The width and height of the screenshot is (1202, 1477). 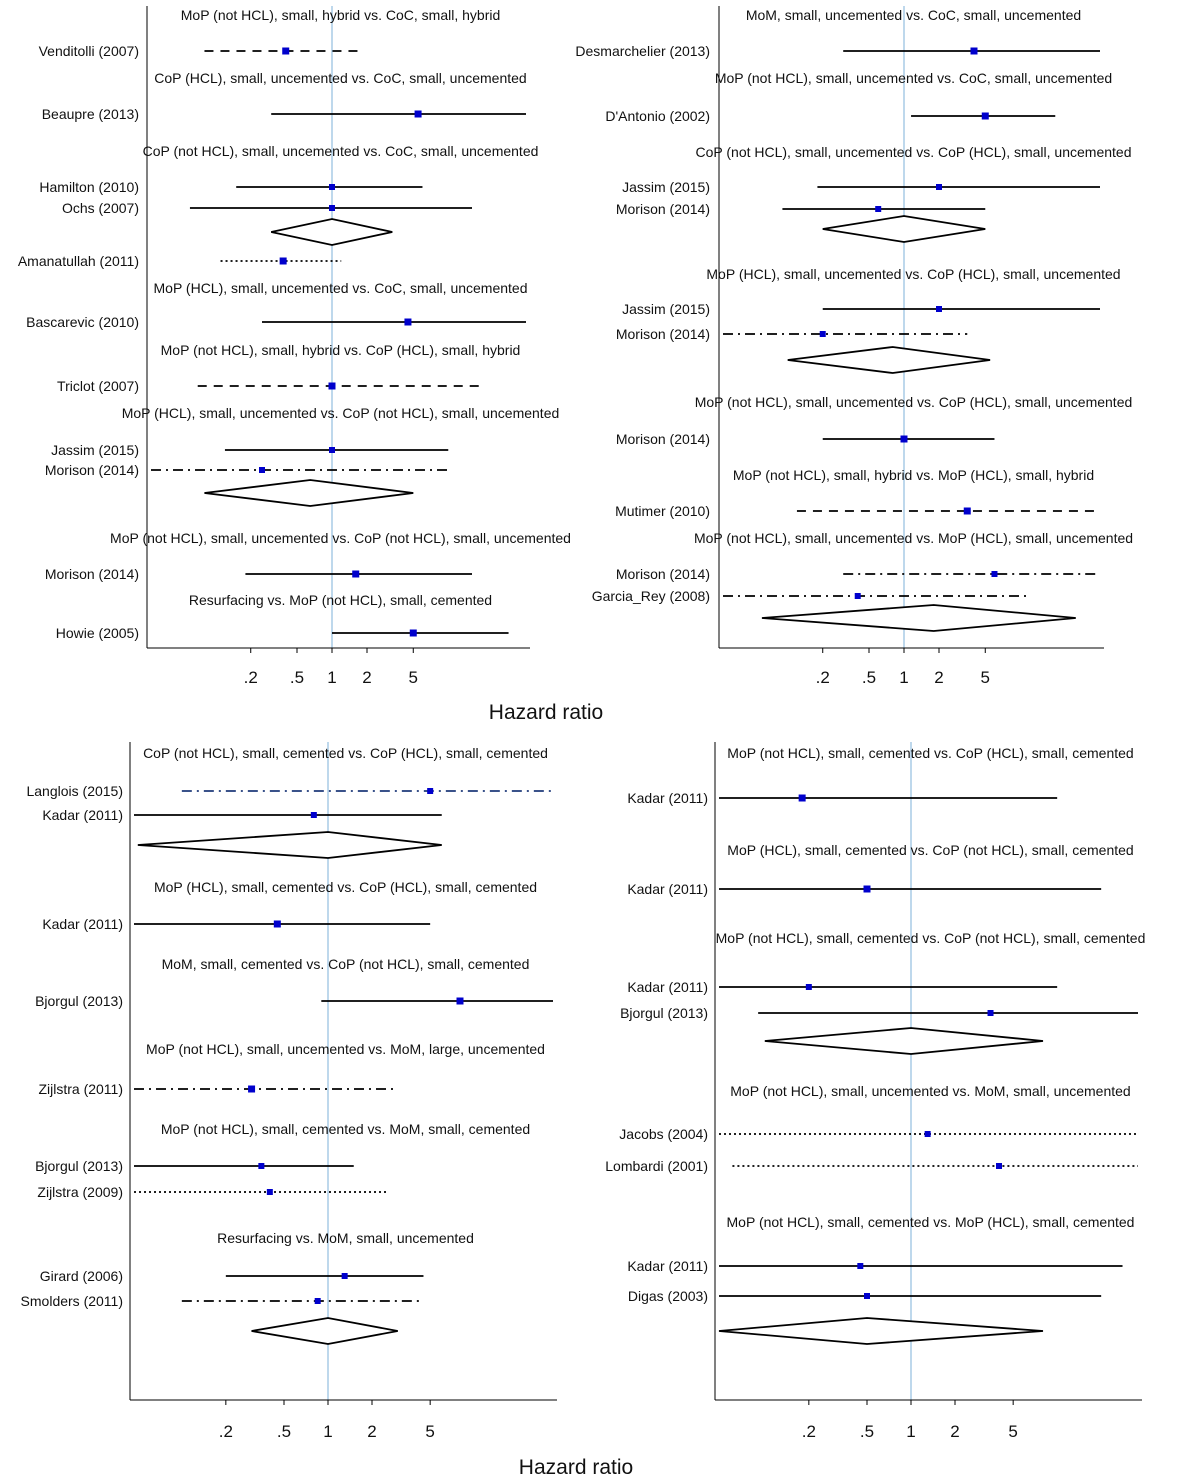 What do you see at coordinates (663, 1134) in the screenshot?
I see `study-label: Jacobs (2004)` at bounding box center [663, 1134].